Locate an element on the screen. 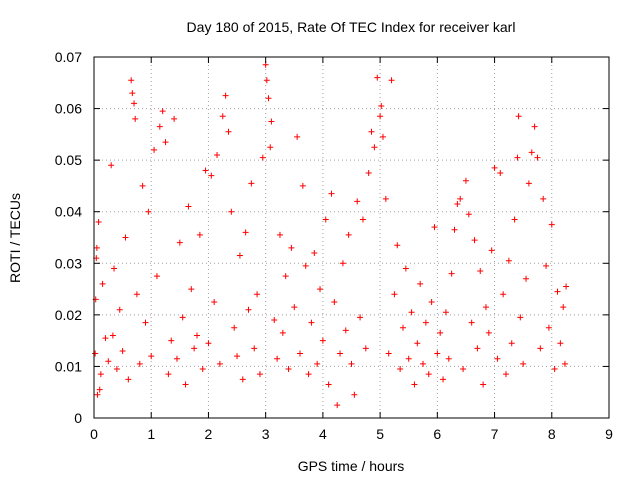 The height and width of the screenshot is (480, 640). y-tick-label: 0.07 is located at coordinates (68, 57).